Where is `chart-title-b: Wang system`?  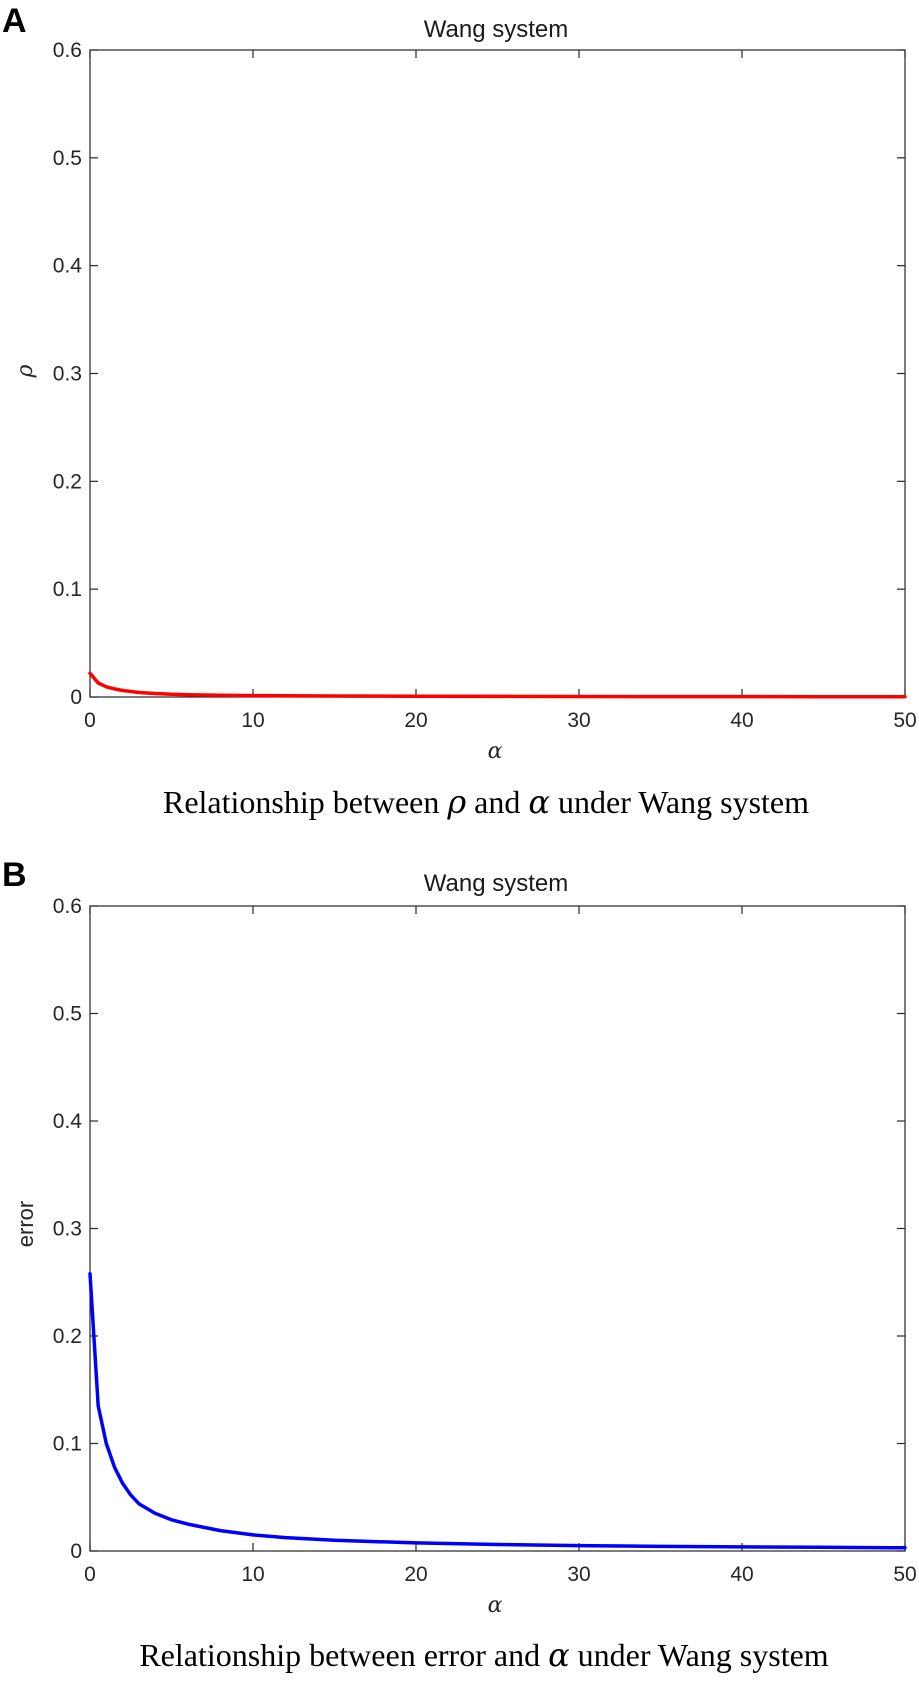
chart-title-b: Wang system is located at coordinates (496, 883).